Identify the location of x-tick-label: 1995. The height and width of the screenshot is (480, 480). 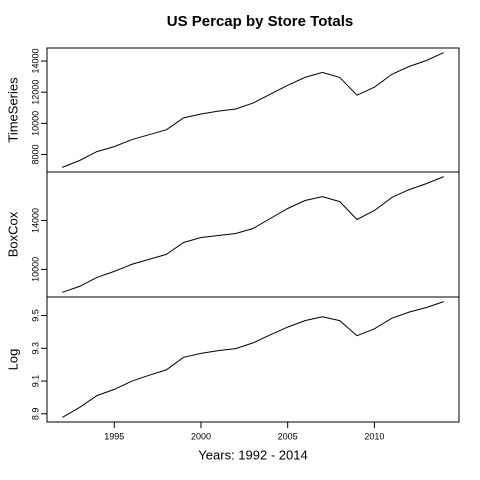
(114, 436).